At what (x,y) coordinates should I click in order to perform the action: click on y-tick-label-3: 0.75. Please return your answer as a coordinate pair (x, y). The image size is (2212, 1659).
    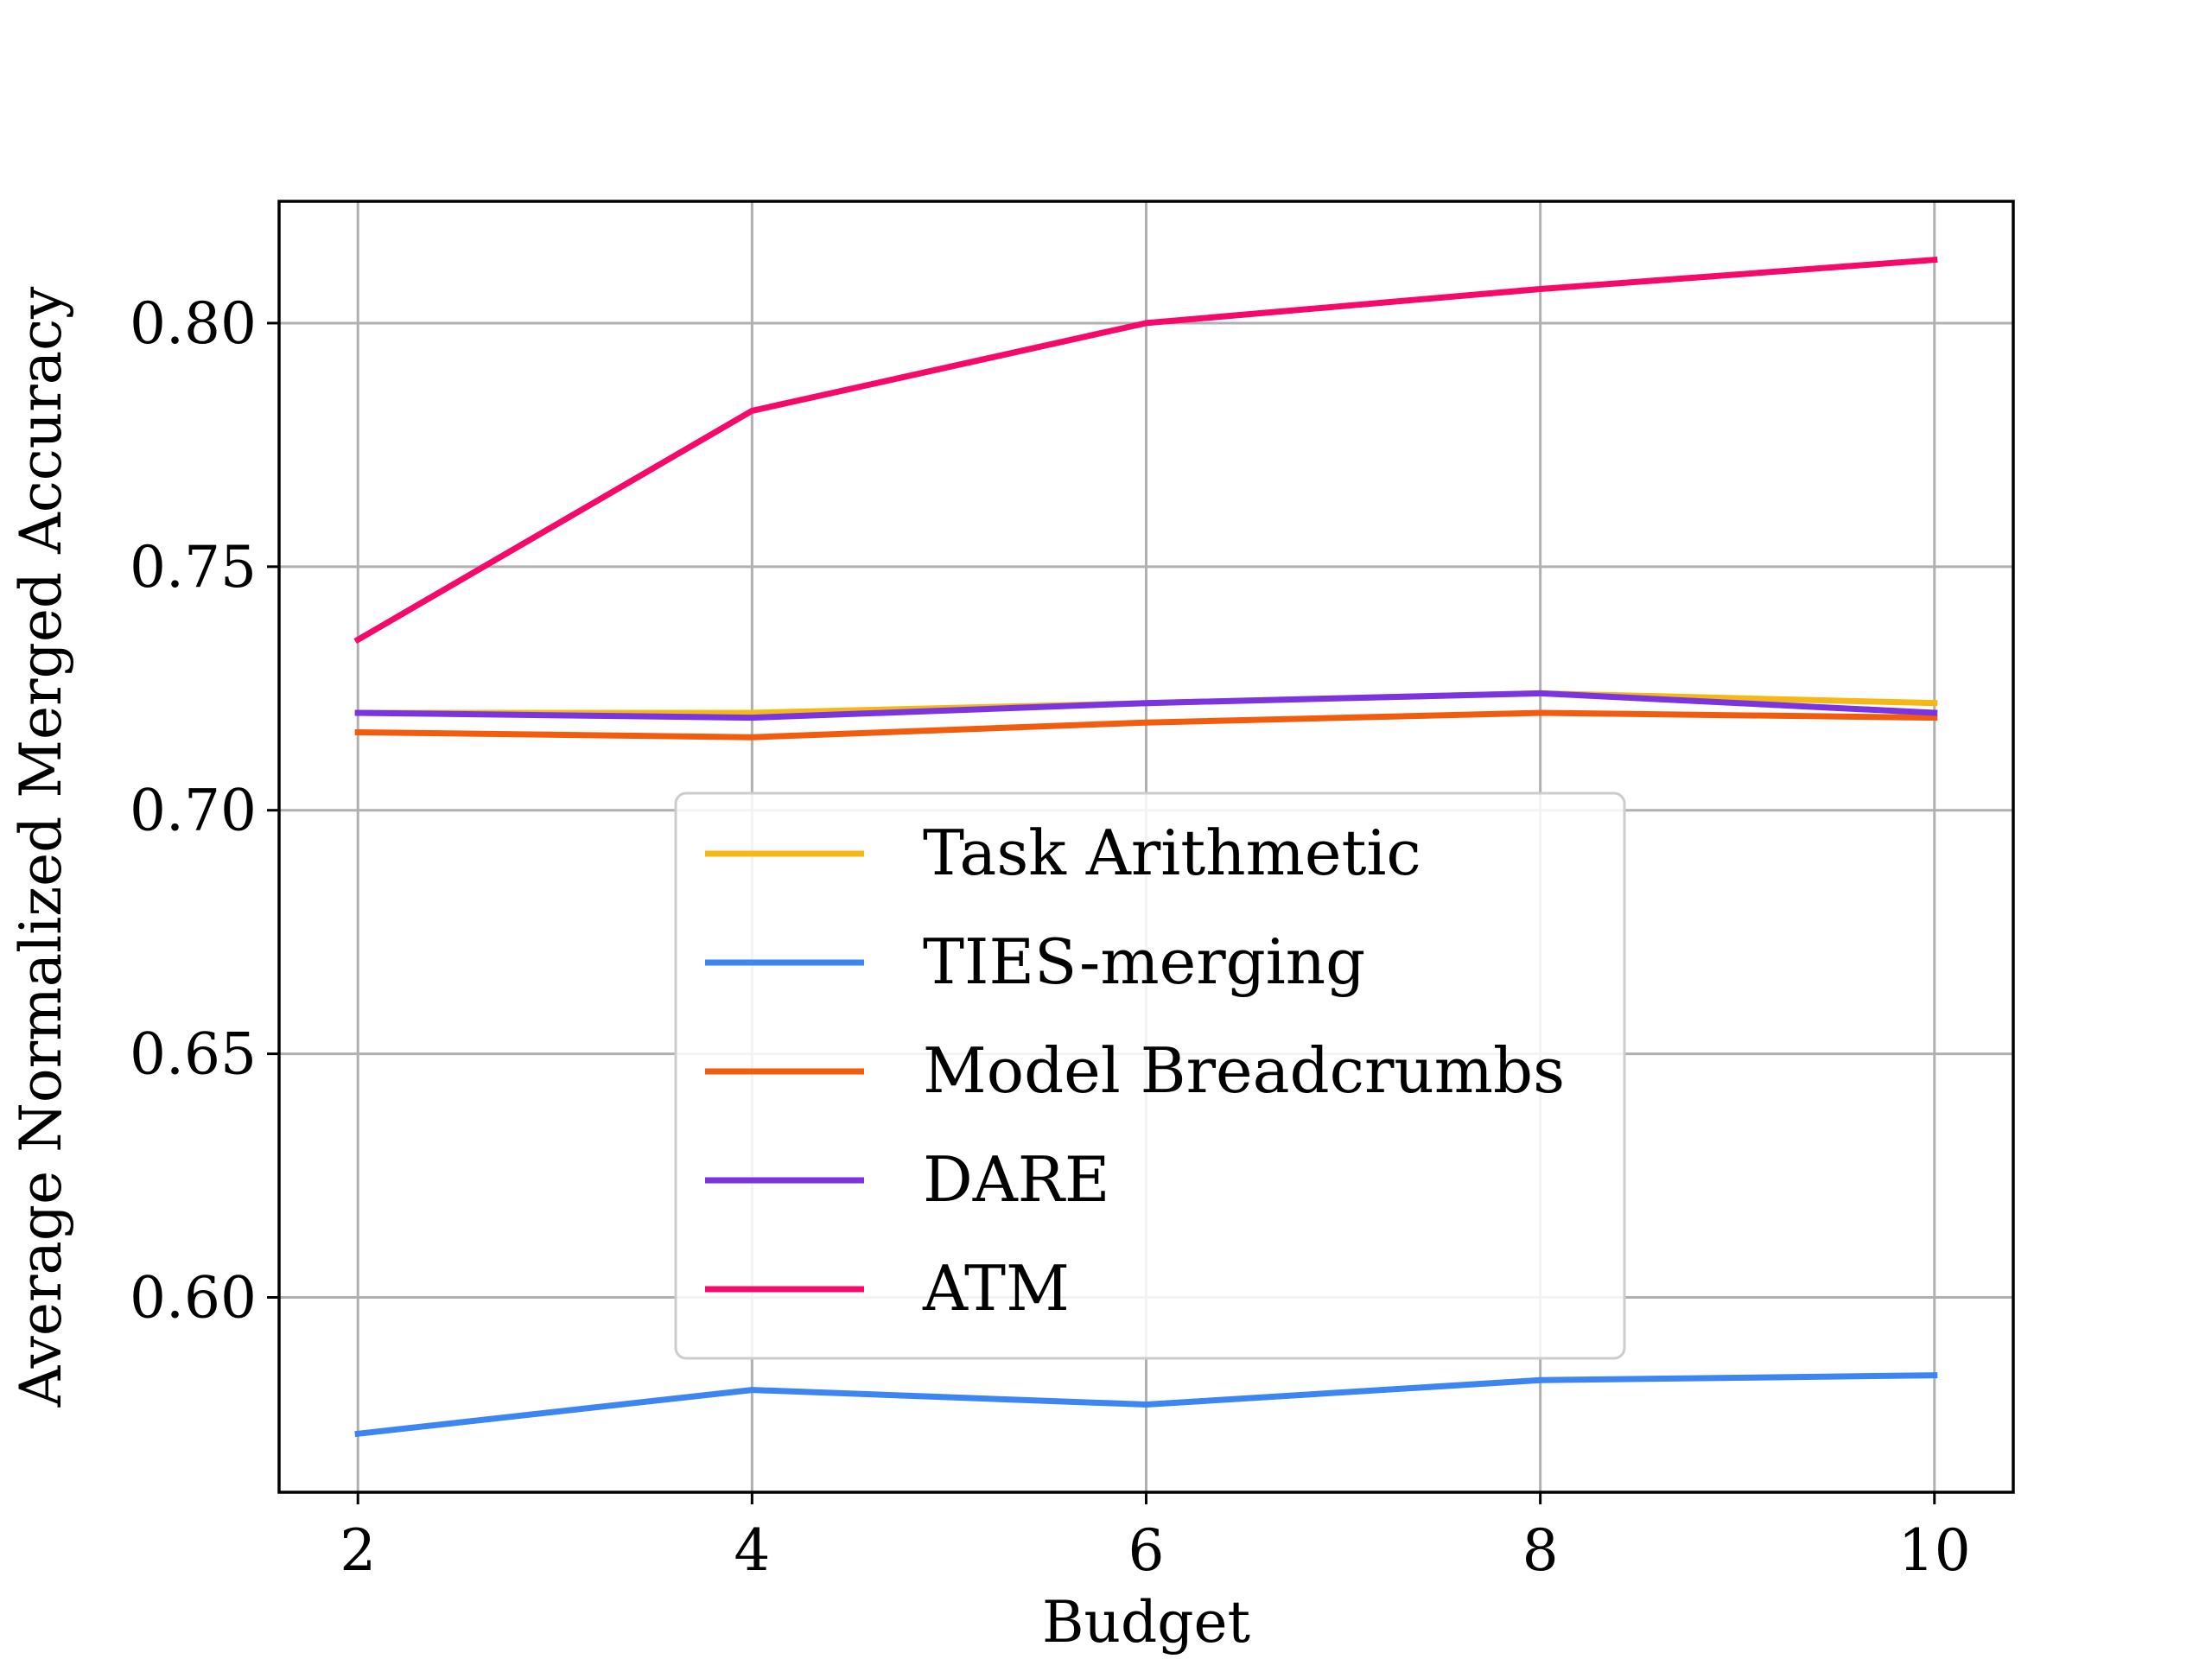
    Looking at the image, I should click on (193, 567).